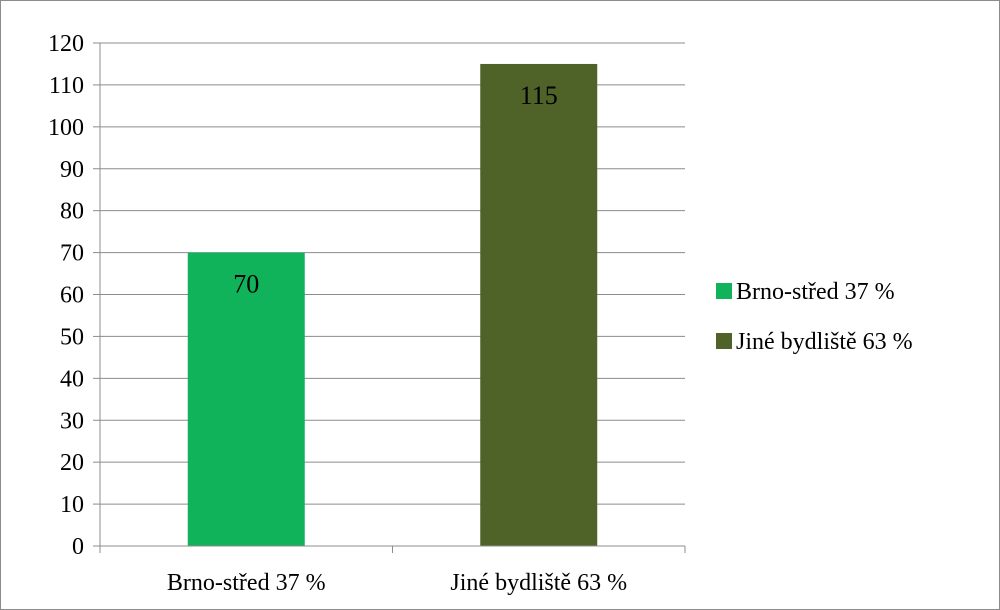 The width and height of the screenshot is (1000, 610). What do you see at coordinates (72, 505) in the screenshot?
I see `y-tick-label: 10` at bounding box center [72, 505].